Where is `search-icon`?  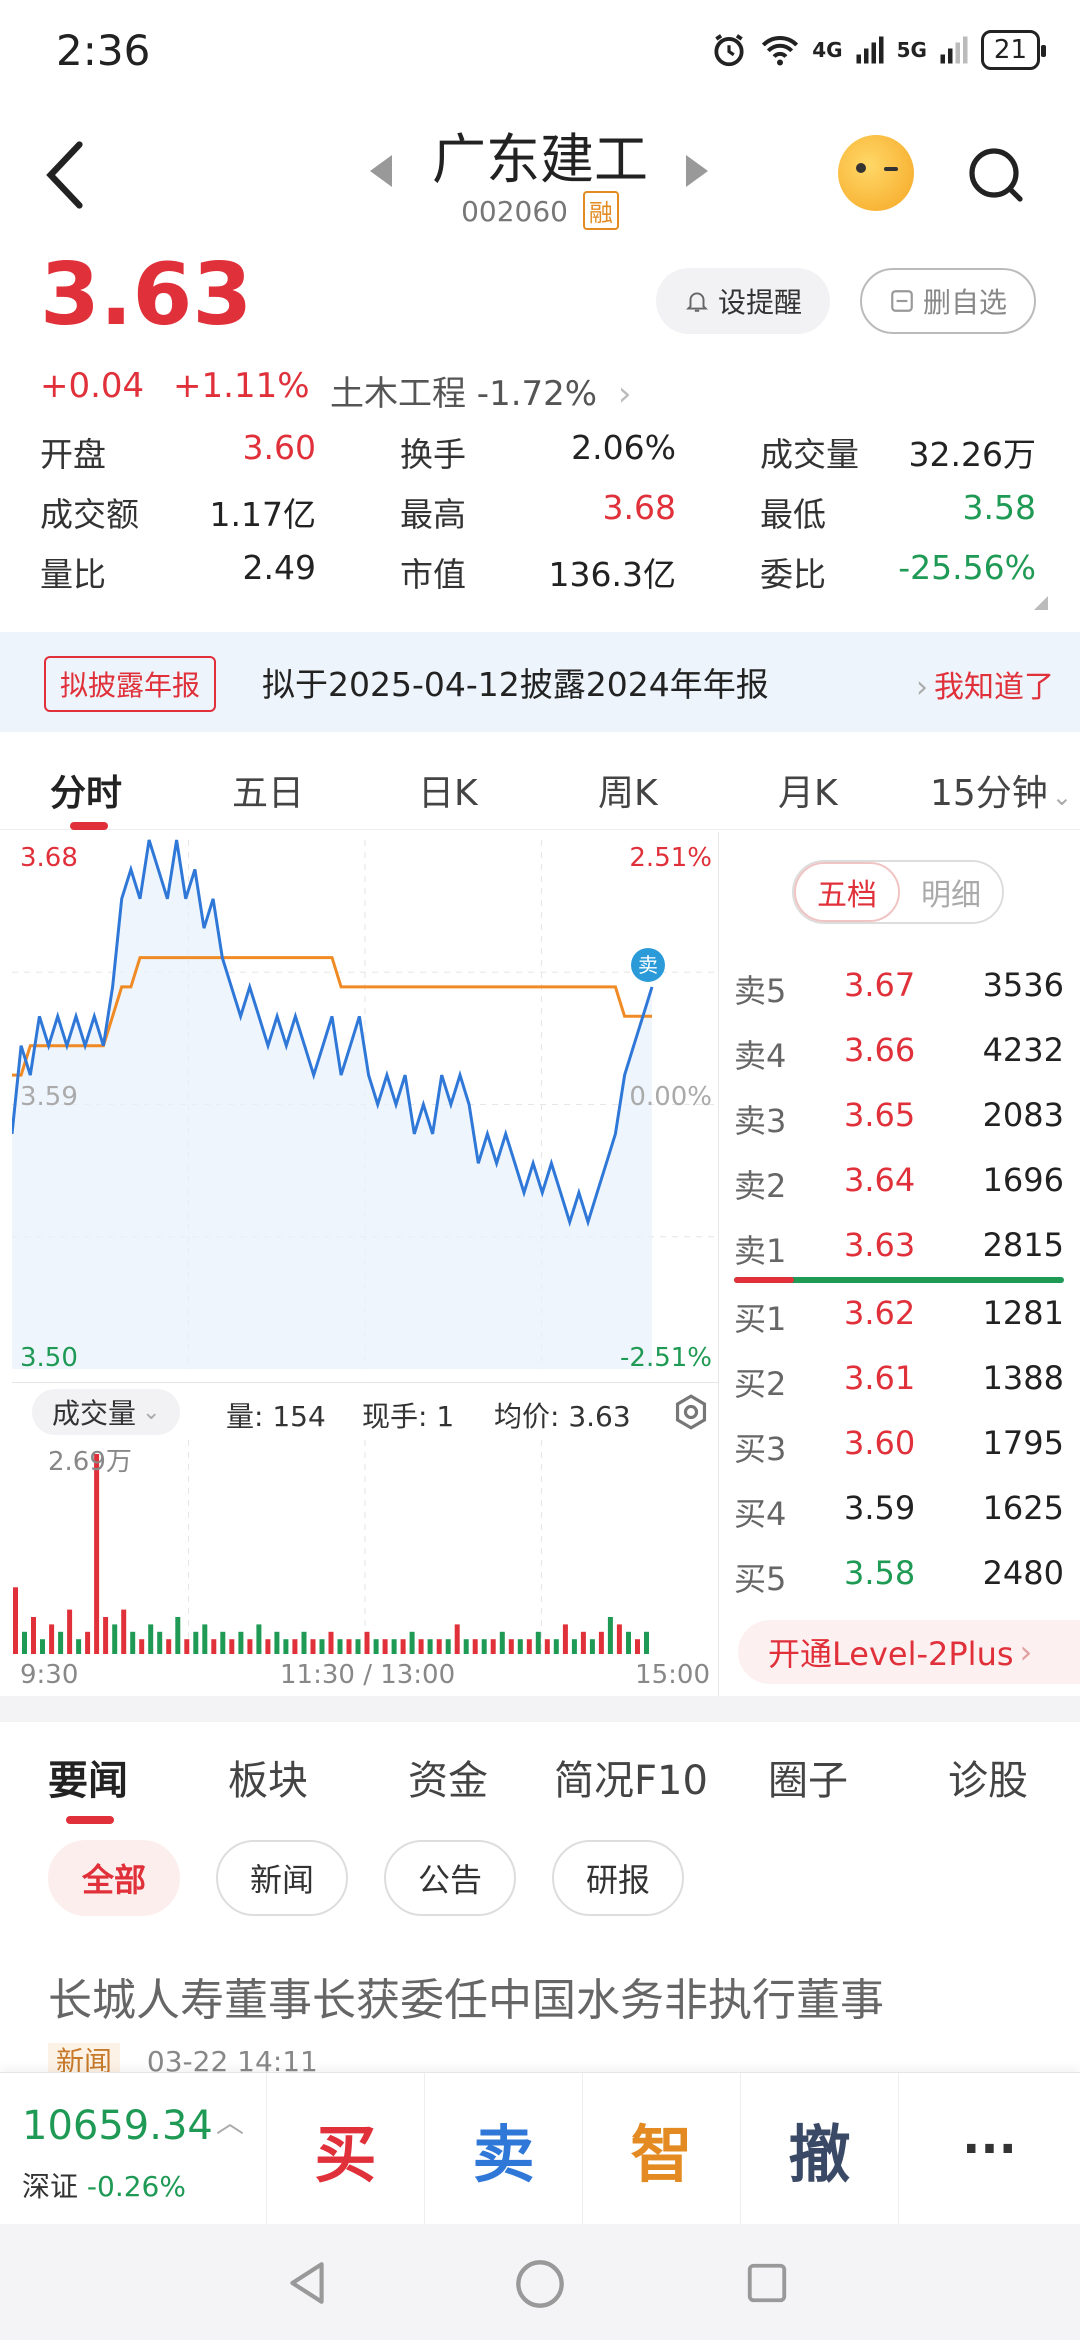 search-icon is located at coordinates (996, 175).